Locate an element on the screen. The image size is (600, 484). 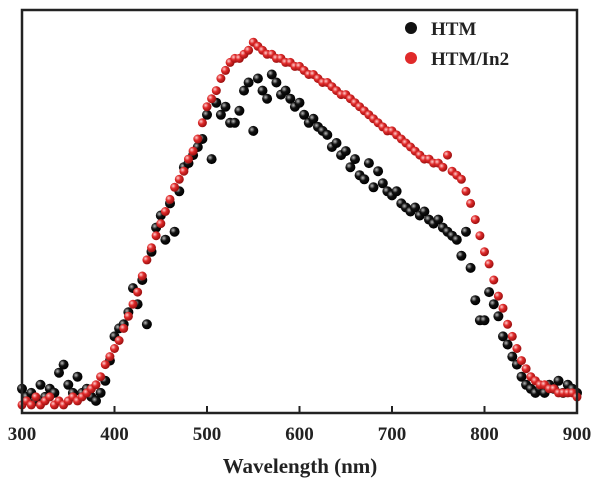
x-tick-label: 500 is located at coordinates (207, 434).